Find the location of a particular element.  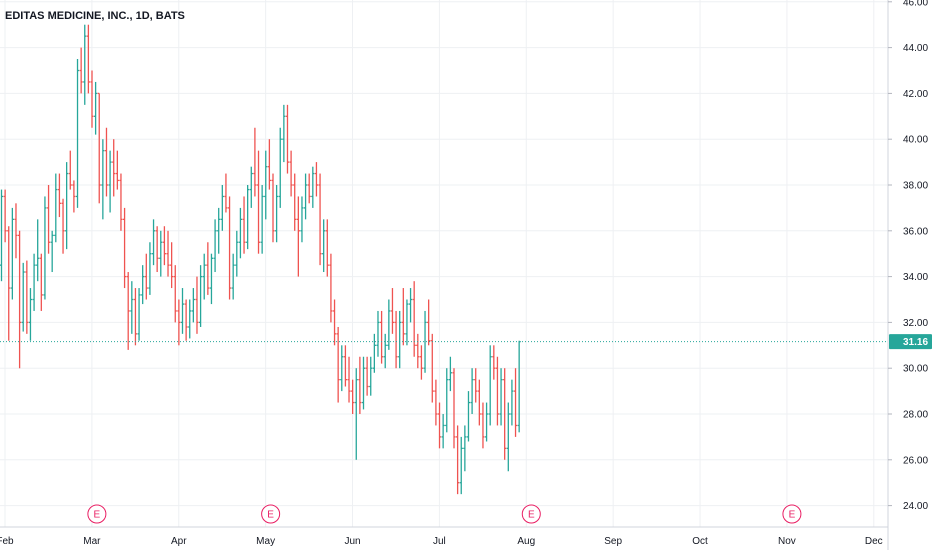

x-axis-tick-label: Aug is located at coordinates (526, 541).